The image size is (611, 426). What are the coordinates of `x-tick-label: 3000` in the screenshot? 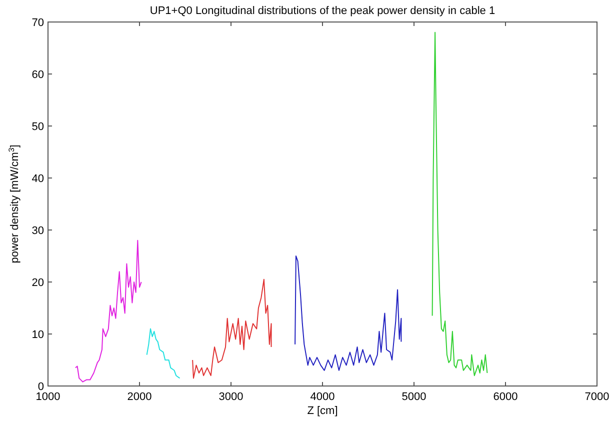 It's located at (231, 397).